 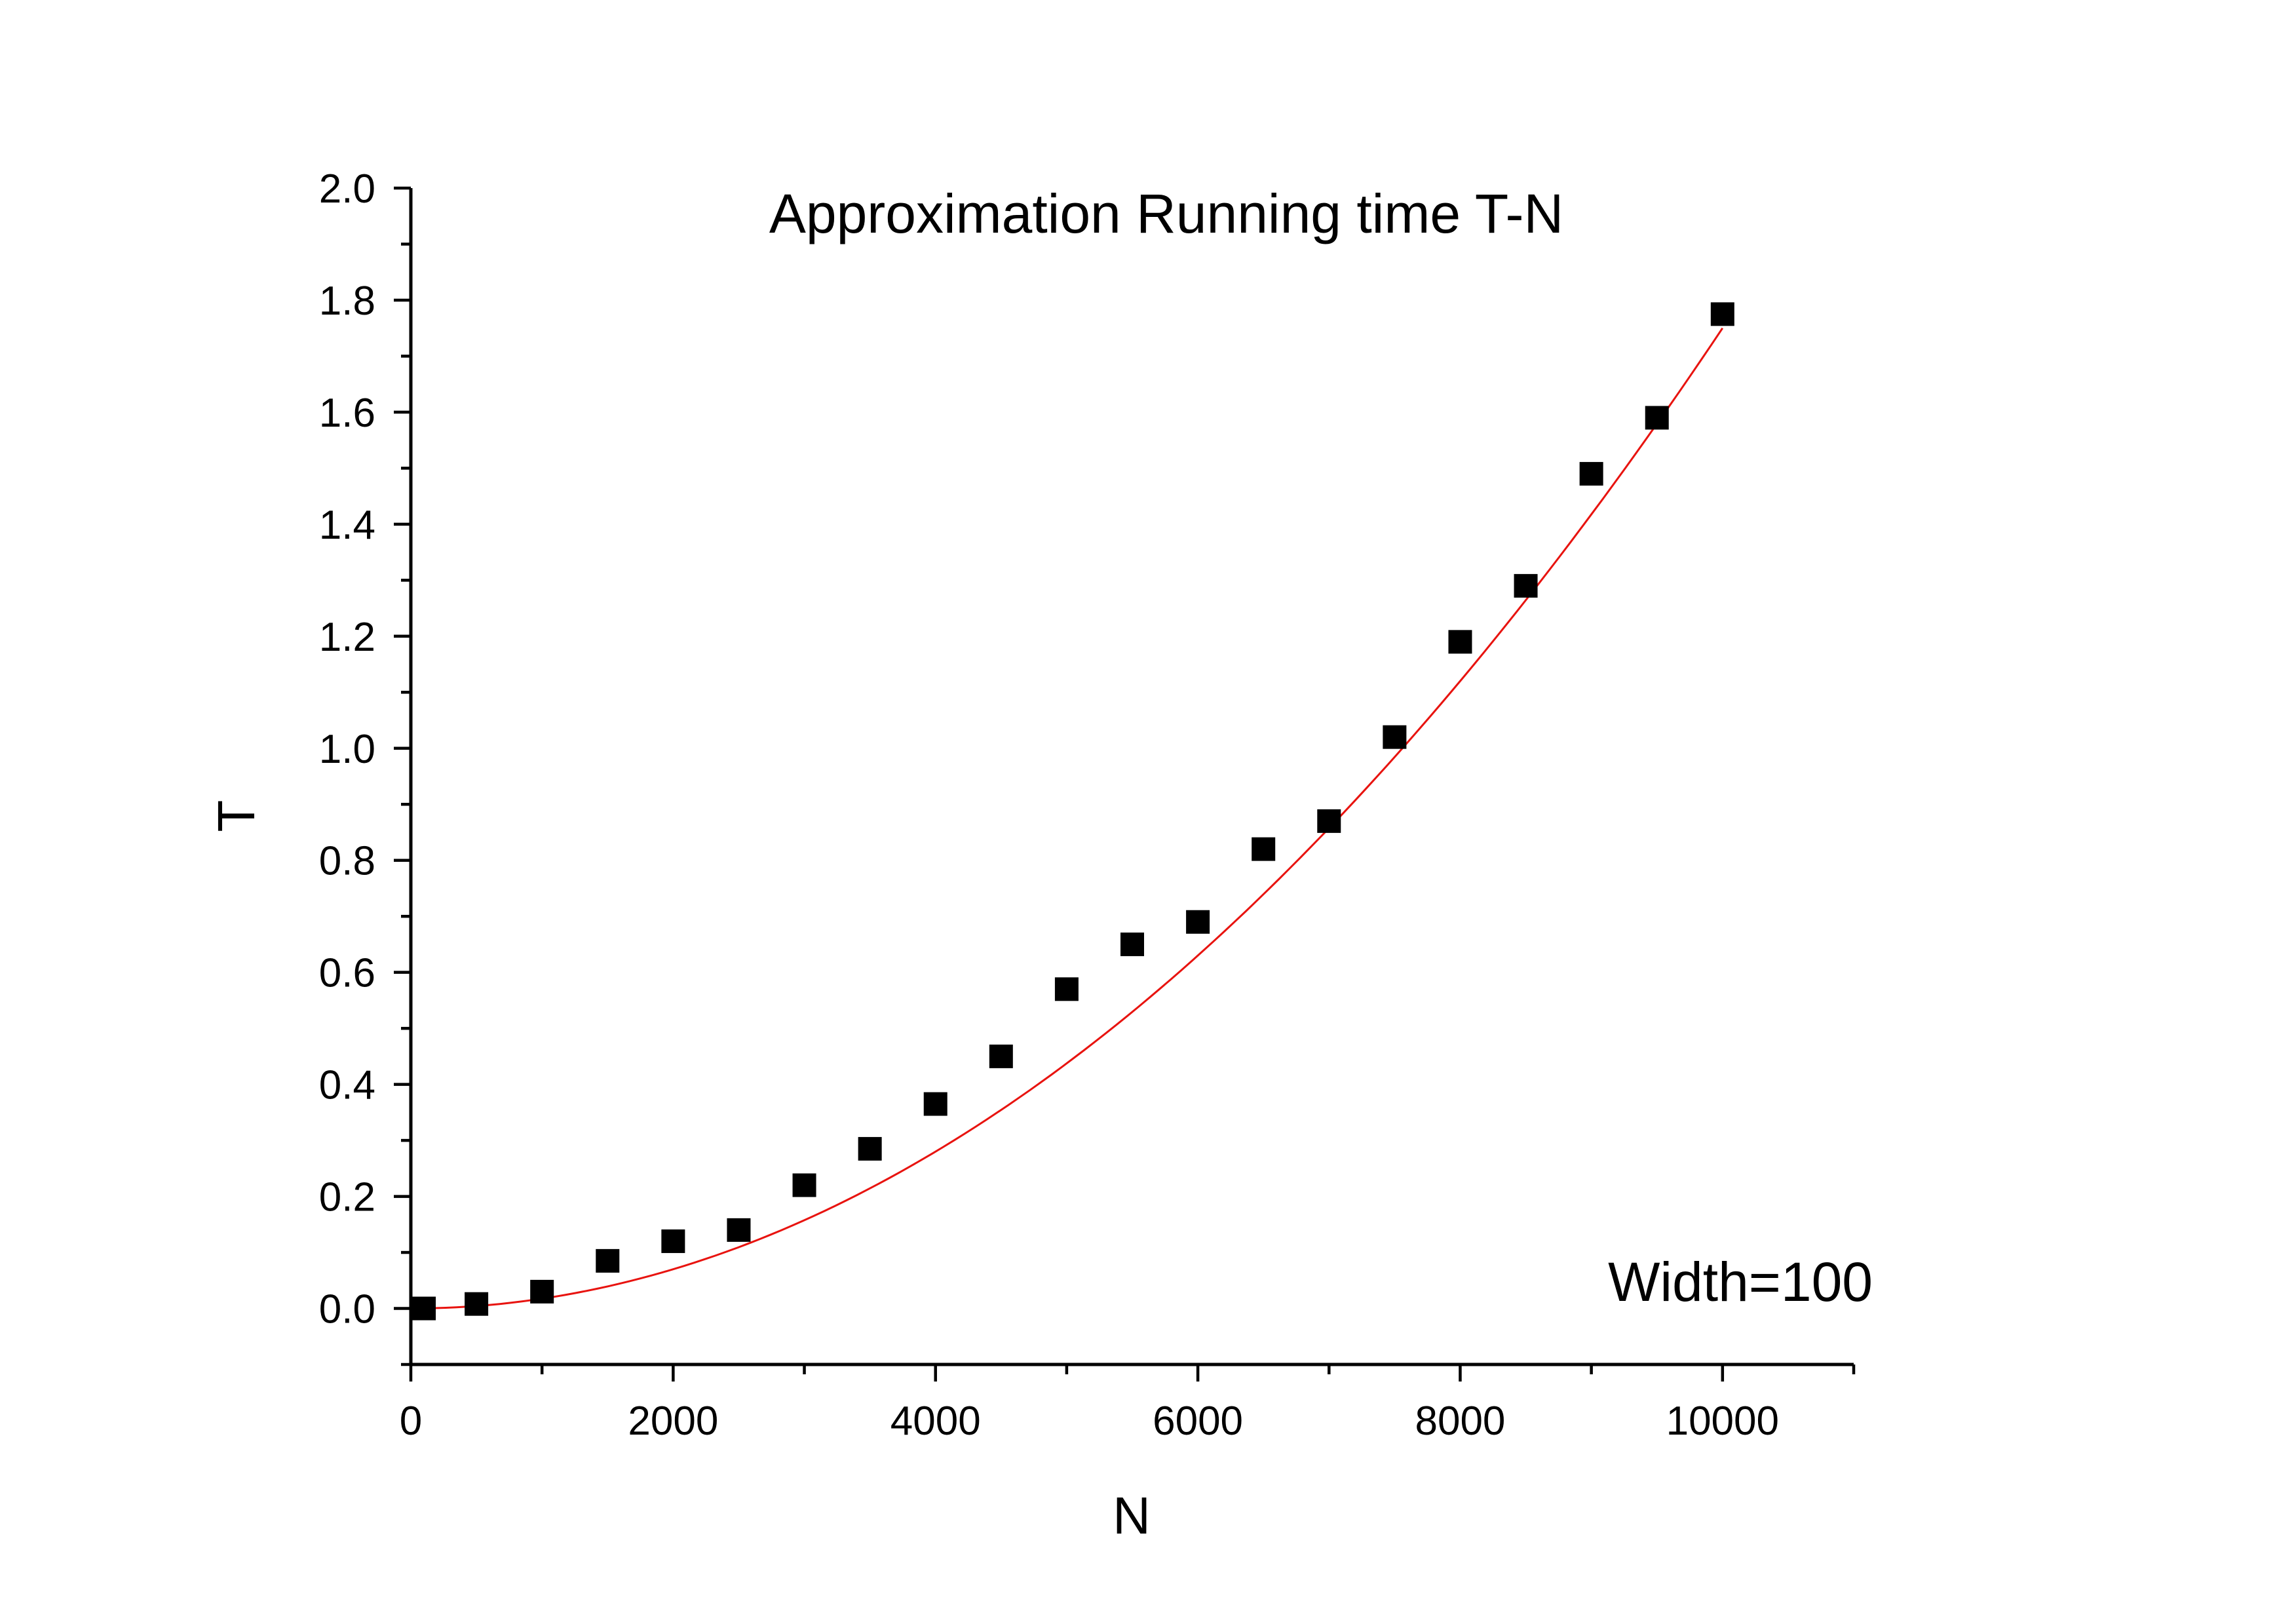 What do you see at coordinates (1722, 1421) in the screenshot?
I see `x-tick-label: 10000` at bounding box center [1722, 1421].